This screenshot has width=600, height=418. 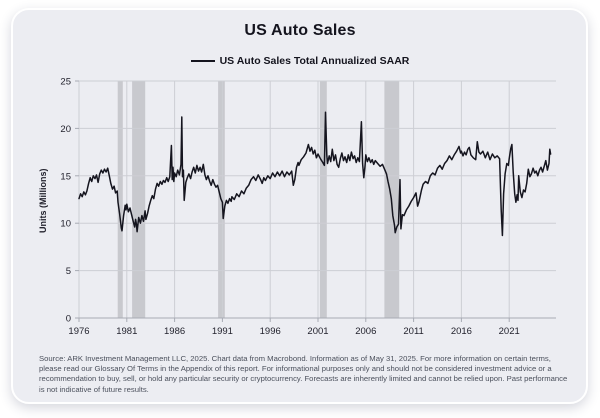 What do you see at coordinates (413, 331) in the screenshot?
I see `x-tick-label: 2011` at bounding box center [413, 331].